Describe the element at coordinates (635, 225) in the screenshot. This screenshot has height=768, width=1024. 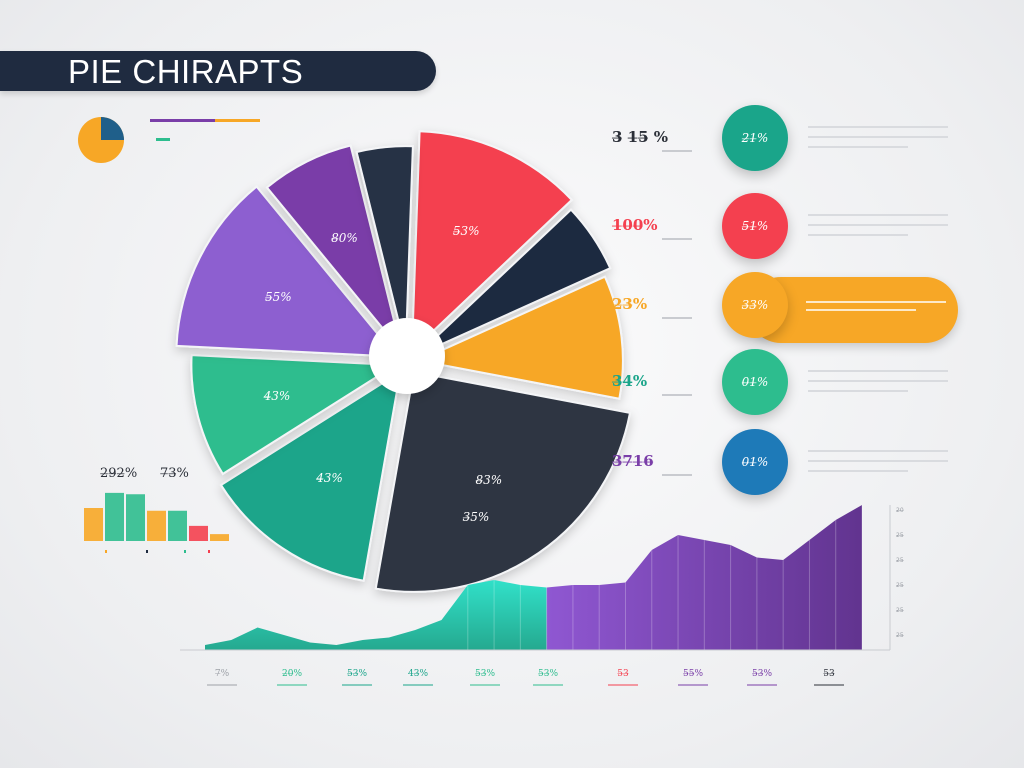
I see `legend-row-label: 1̶0̶0̶%` at that location.